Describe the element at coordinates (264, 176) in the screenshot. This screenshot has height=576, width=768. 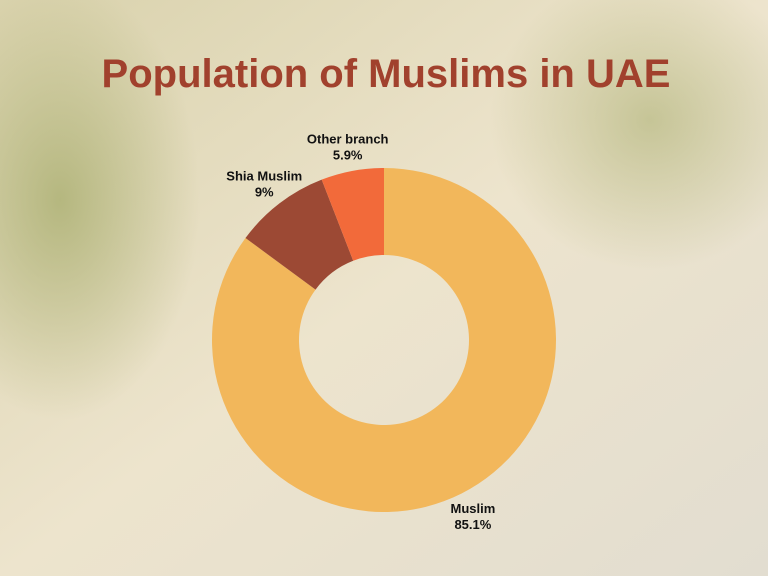
I see `slice-label: Shia Muslim` at that location.